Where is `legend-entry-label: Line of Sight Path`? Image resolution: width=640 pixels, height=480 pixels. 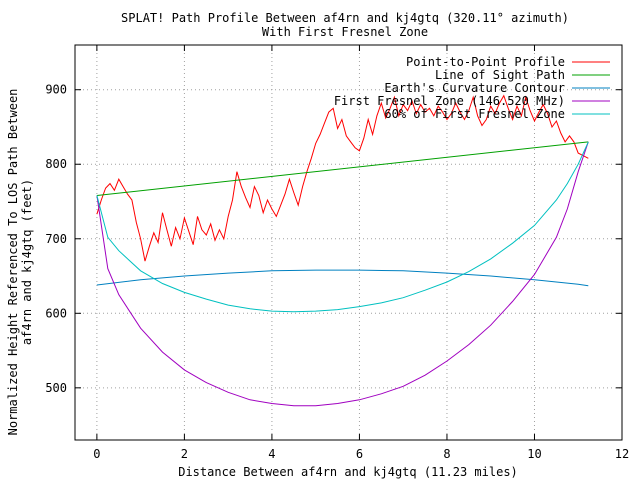
legend-entry-label: Line of Sight Path is located at coordinates (500, 75).